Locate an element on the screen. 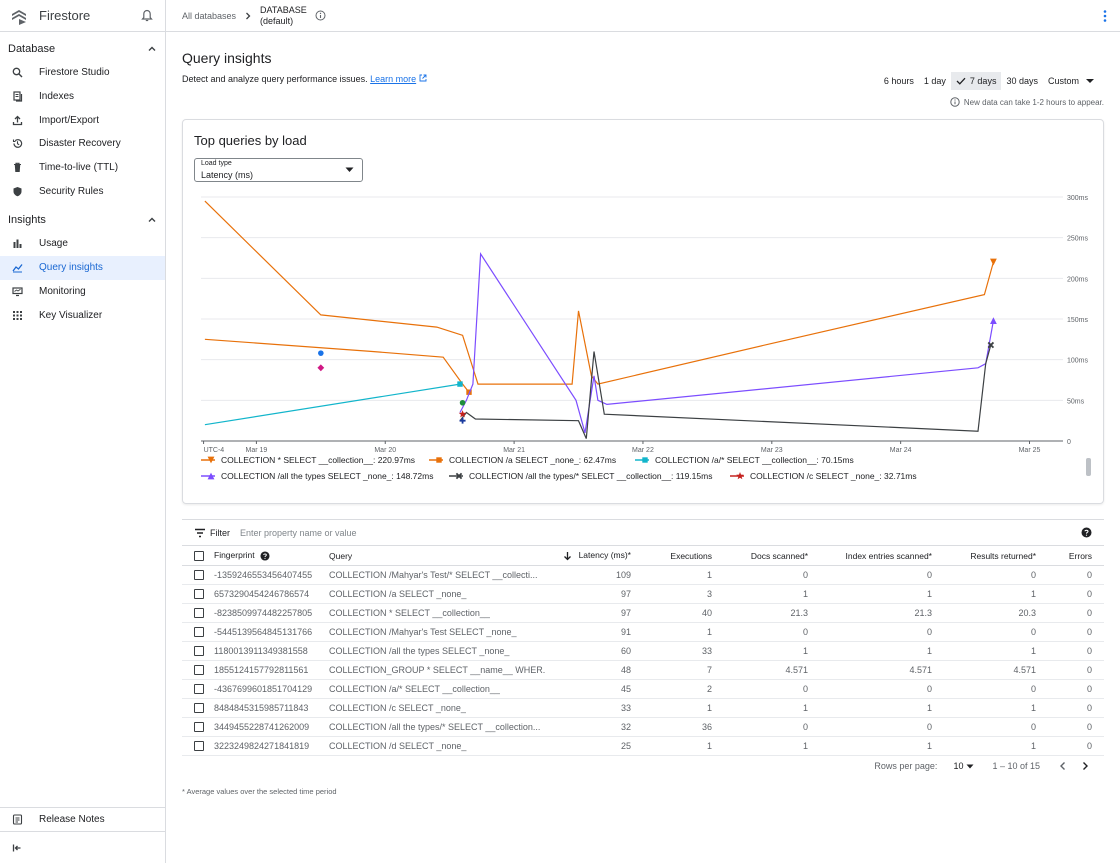 The width and height of the screenshot is (1120, 863). filter-input is located at coordinates (390, 532).